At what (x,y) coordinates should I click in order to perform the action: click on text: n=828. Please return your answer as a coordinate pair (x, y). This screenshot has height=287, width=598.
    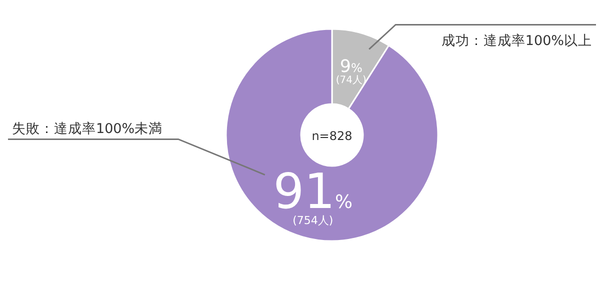
    Looking at the image, I should click on (332, 136).